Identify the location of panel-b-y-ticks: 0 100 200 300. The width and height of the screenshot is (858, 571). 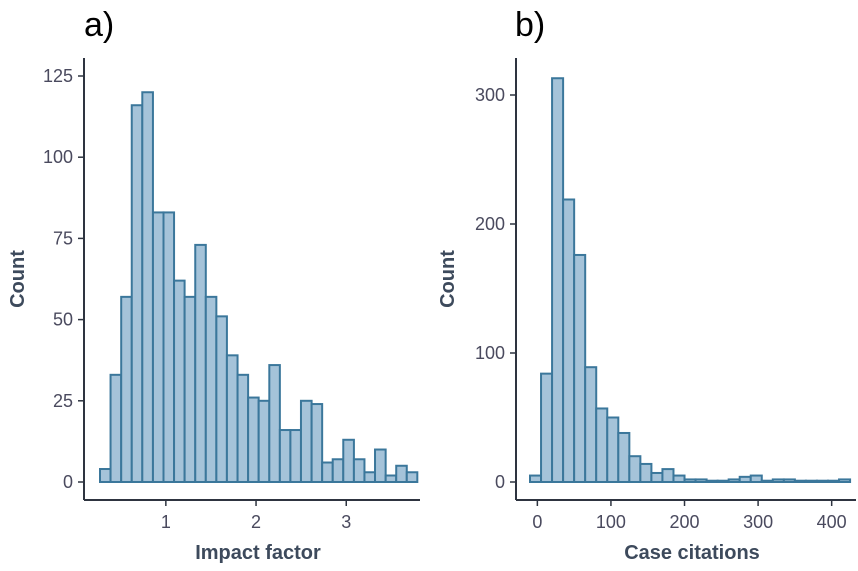
(495, 288).